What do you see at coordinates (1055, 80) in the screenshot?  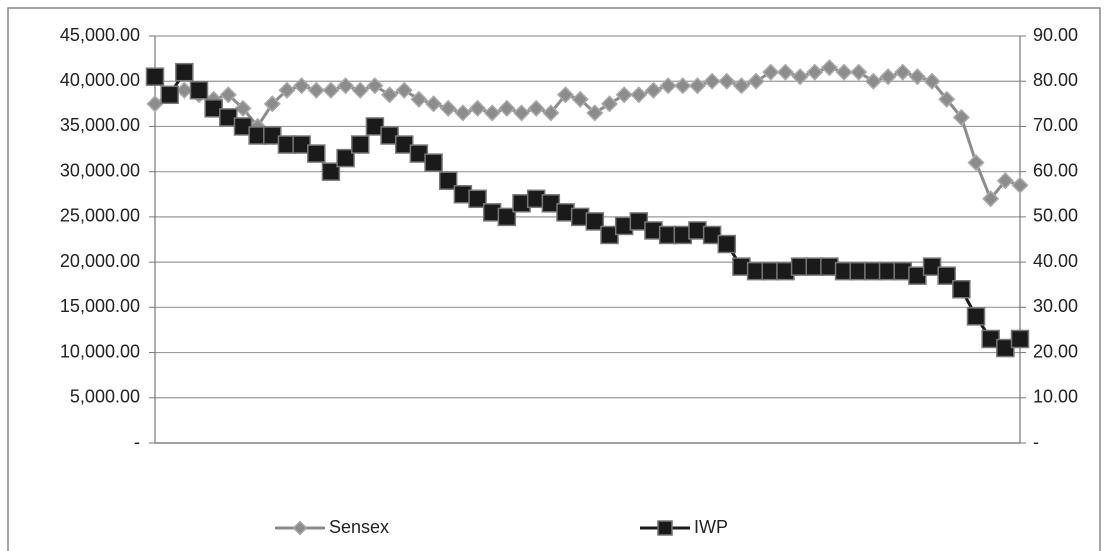 I see `y2-tick-label: 80.00` at bounding box center [1055, 80].